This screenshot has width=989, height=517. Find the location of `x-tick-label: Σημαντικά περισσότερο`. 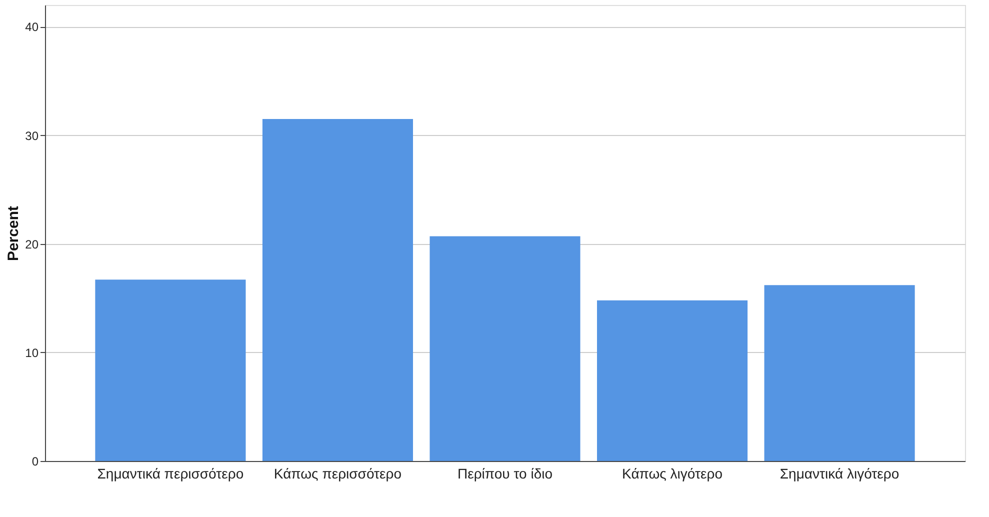

x-tick-label: Σημαντικά περισσότερο is located at coordinates (170, 474).